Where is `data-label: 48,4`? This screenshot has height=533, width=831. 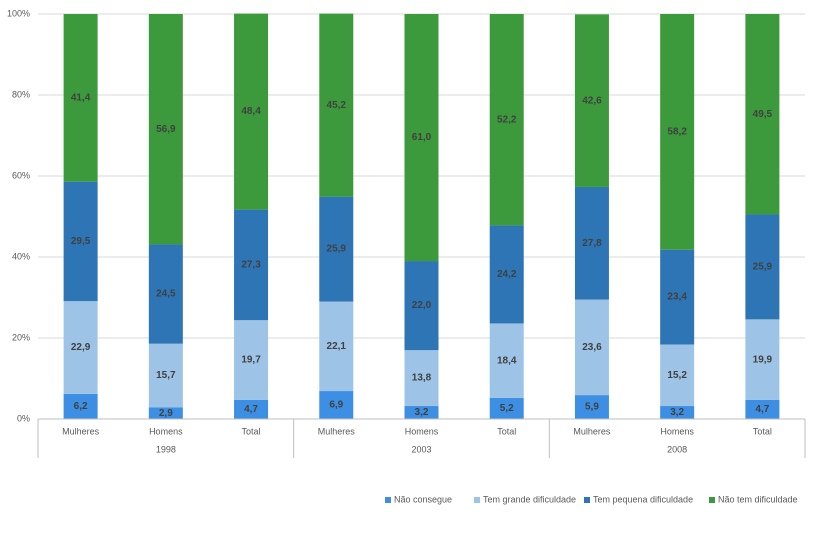 data-label: 48,4 is located at coordinates (251, 111).